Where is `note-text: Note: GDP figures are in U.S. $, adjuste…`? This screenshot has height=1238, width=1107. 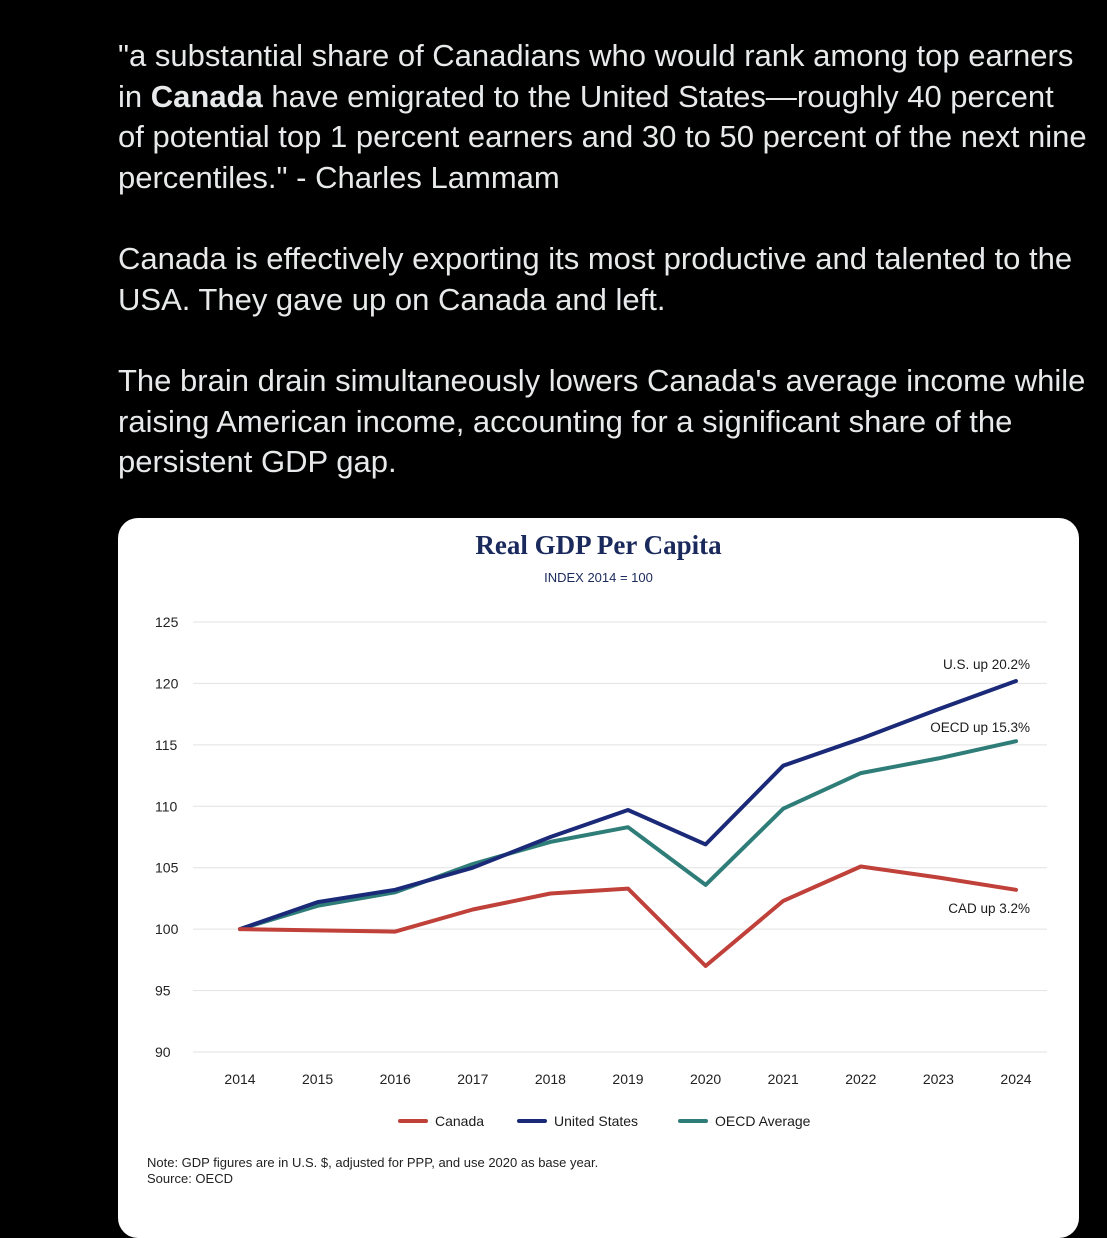
note-text: Note: GDP figures are in U.S. $, adjuste… is located at coordinates (373, 1162).